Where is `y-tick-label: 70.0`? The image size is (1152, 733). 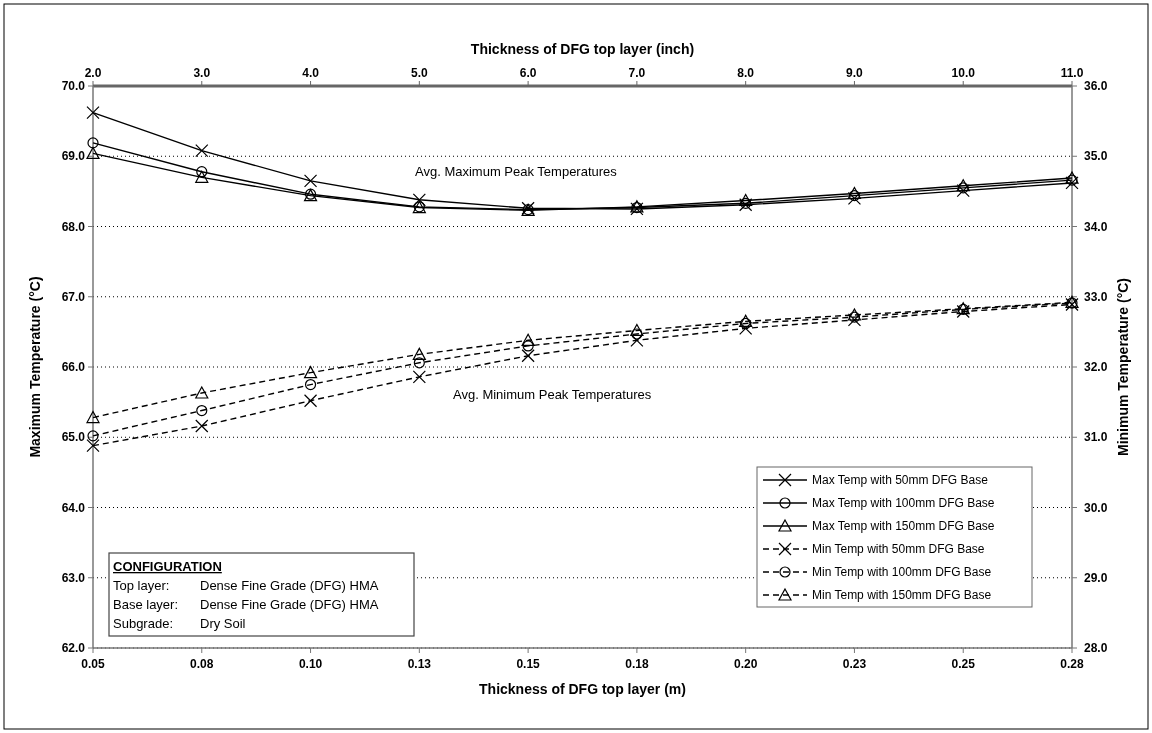 y-tick-label: 70.0 is located at coordinates (73, 86).